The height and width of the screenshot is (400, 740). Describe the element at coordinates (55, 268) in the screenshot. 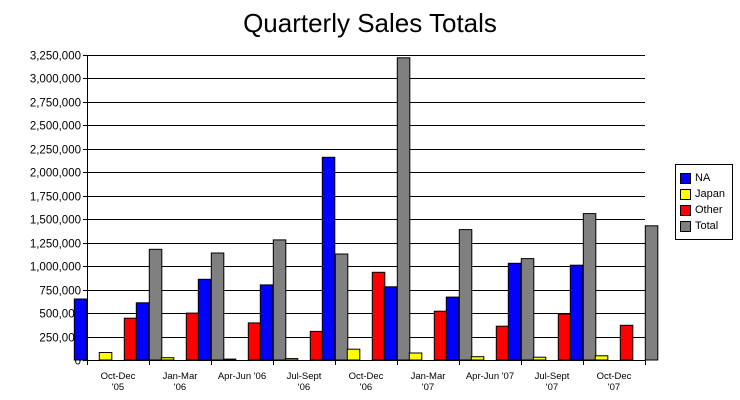

I see `y-tick-label: 1,000,000` at that location.